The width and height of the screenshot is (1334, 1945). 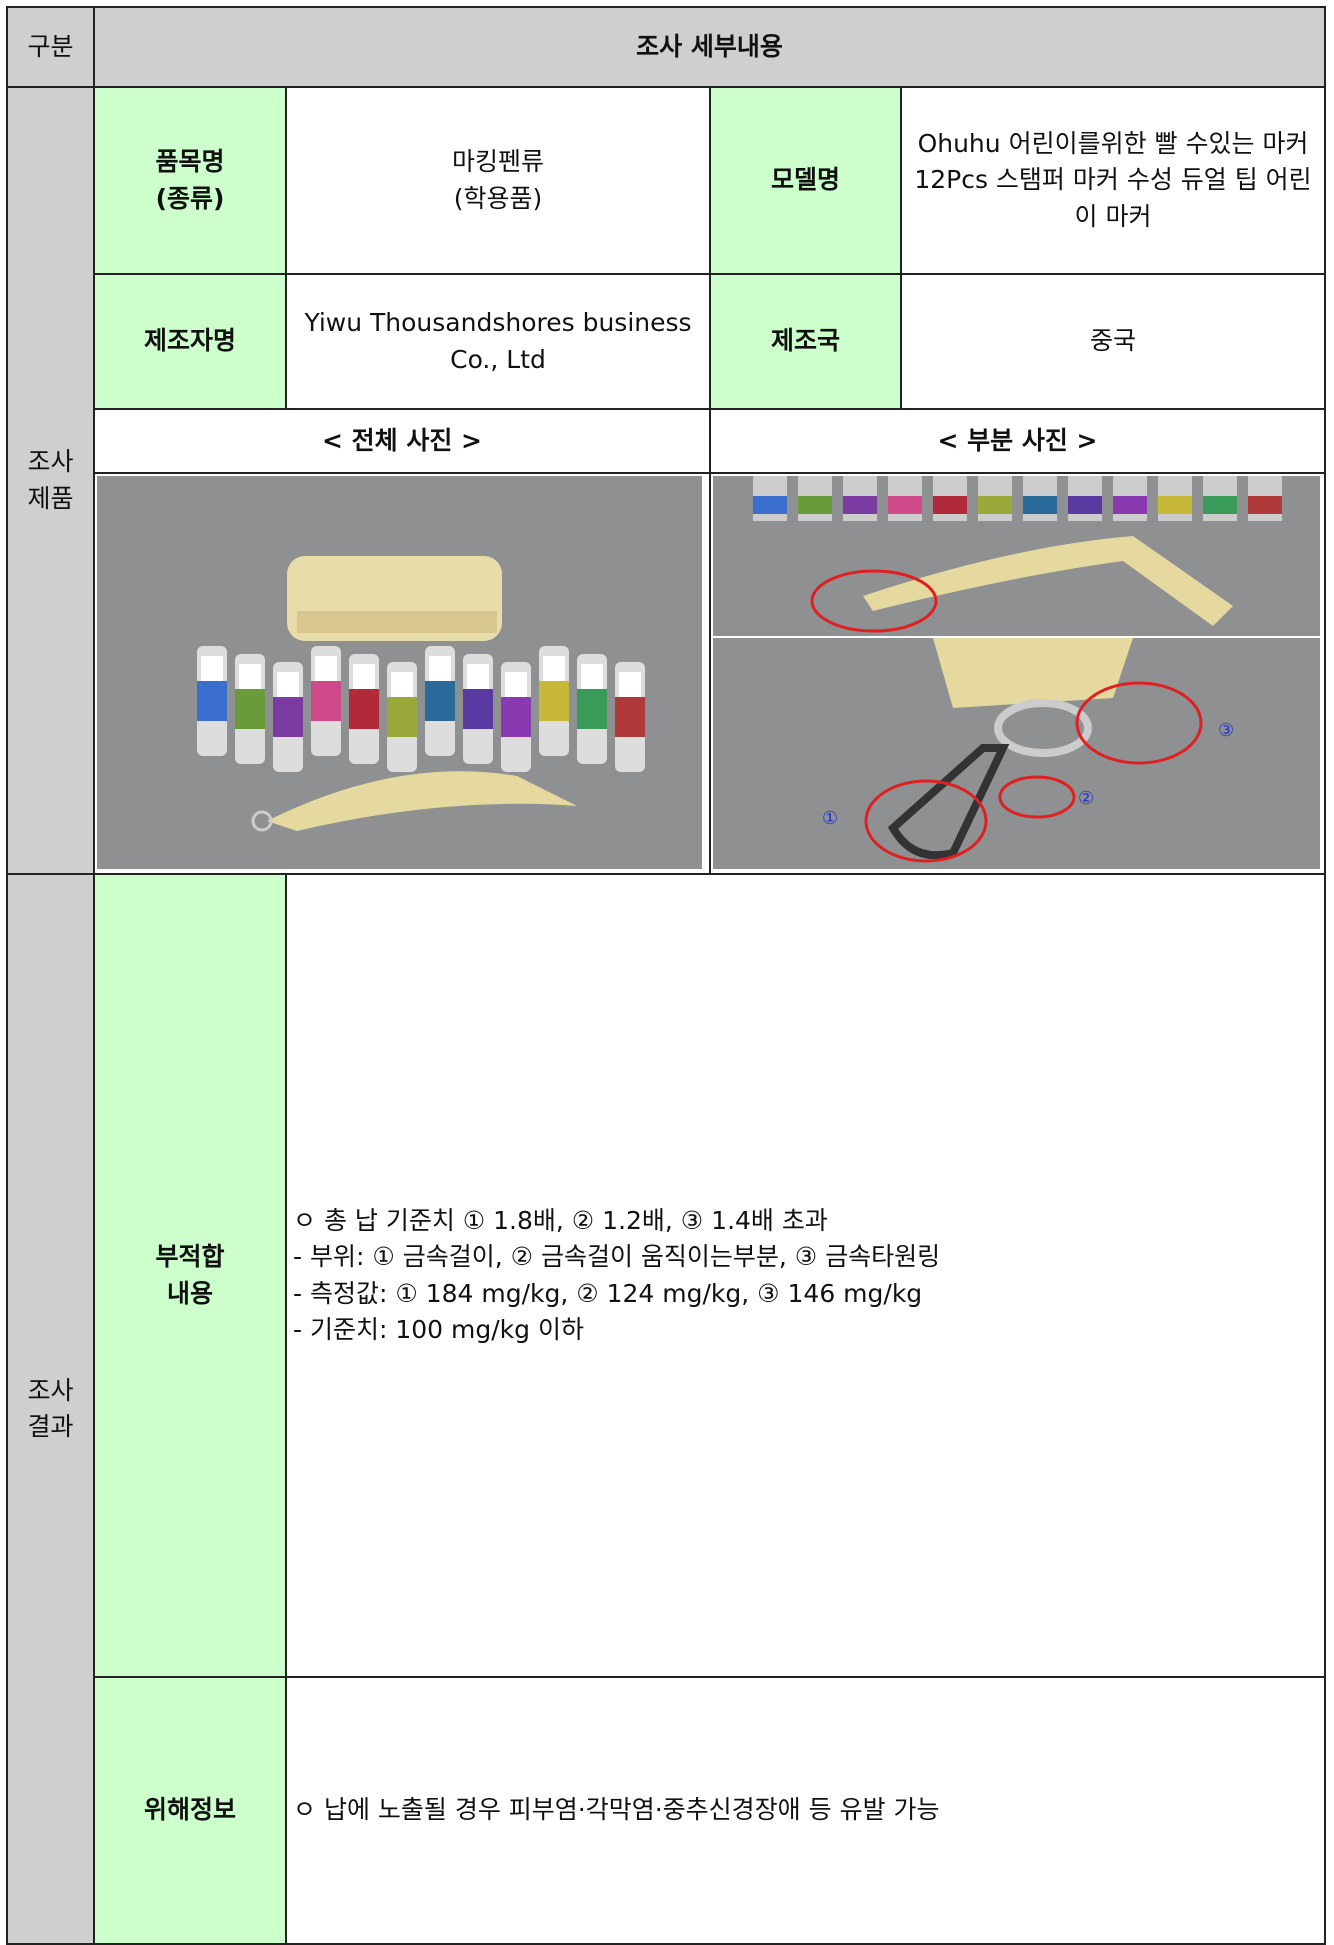 I want to click on photo-callout: ③, so click(x=1226, y=730).